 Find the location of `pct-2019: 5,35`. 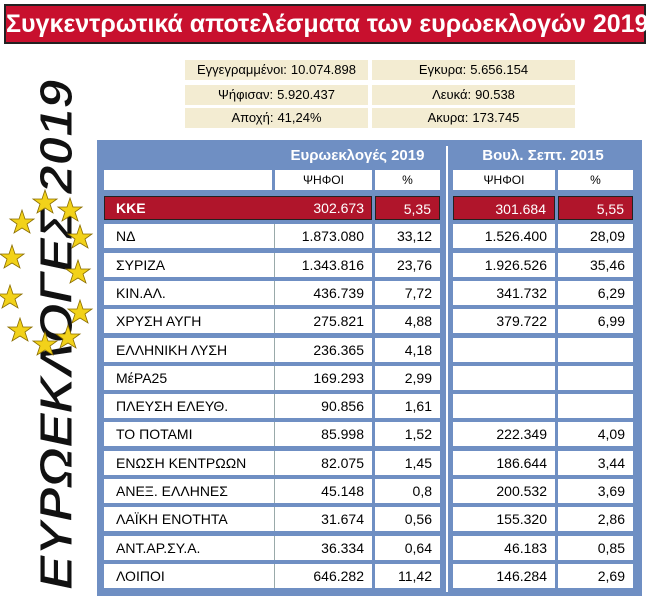

pct-2019: 5,35 is located at coordinates (407, 208).